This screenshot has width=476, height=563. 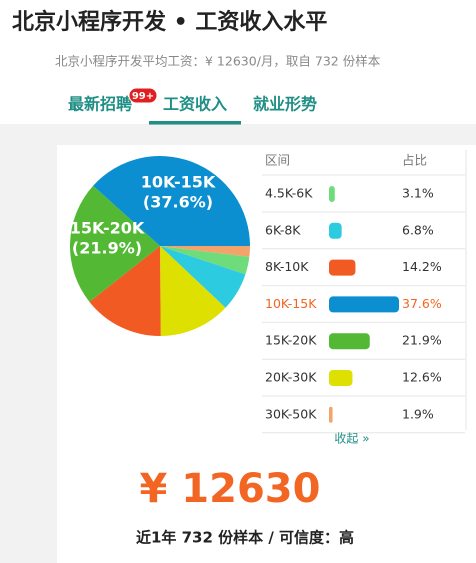 What do you see at coordinates (422, 266) in the screenshot?
I see `row-share: 14.2%` at bounding box center [422, 266].